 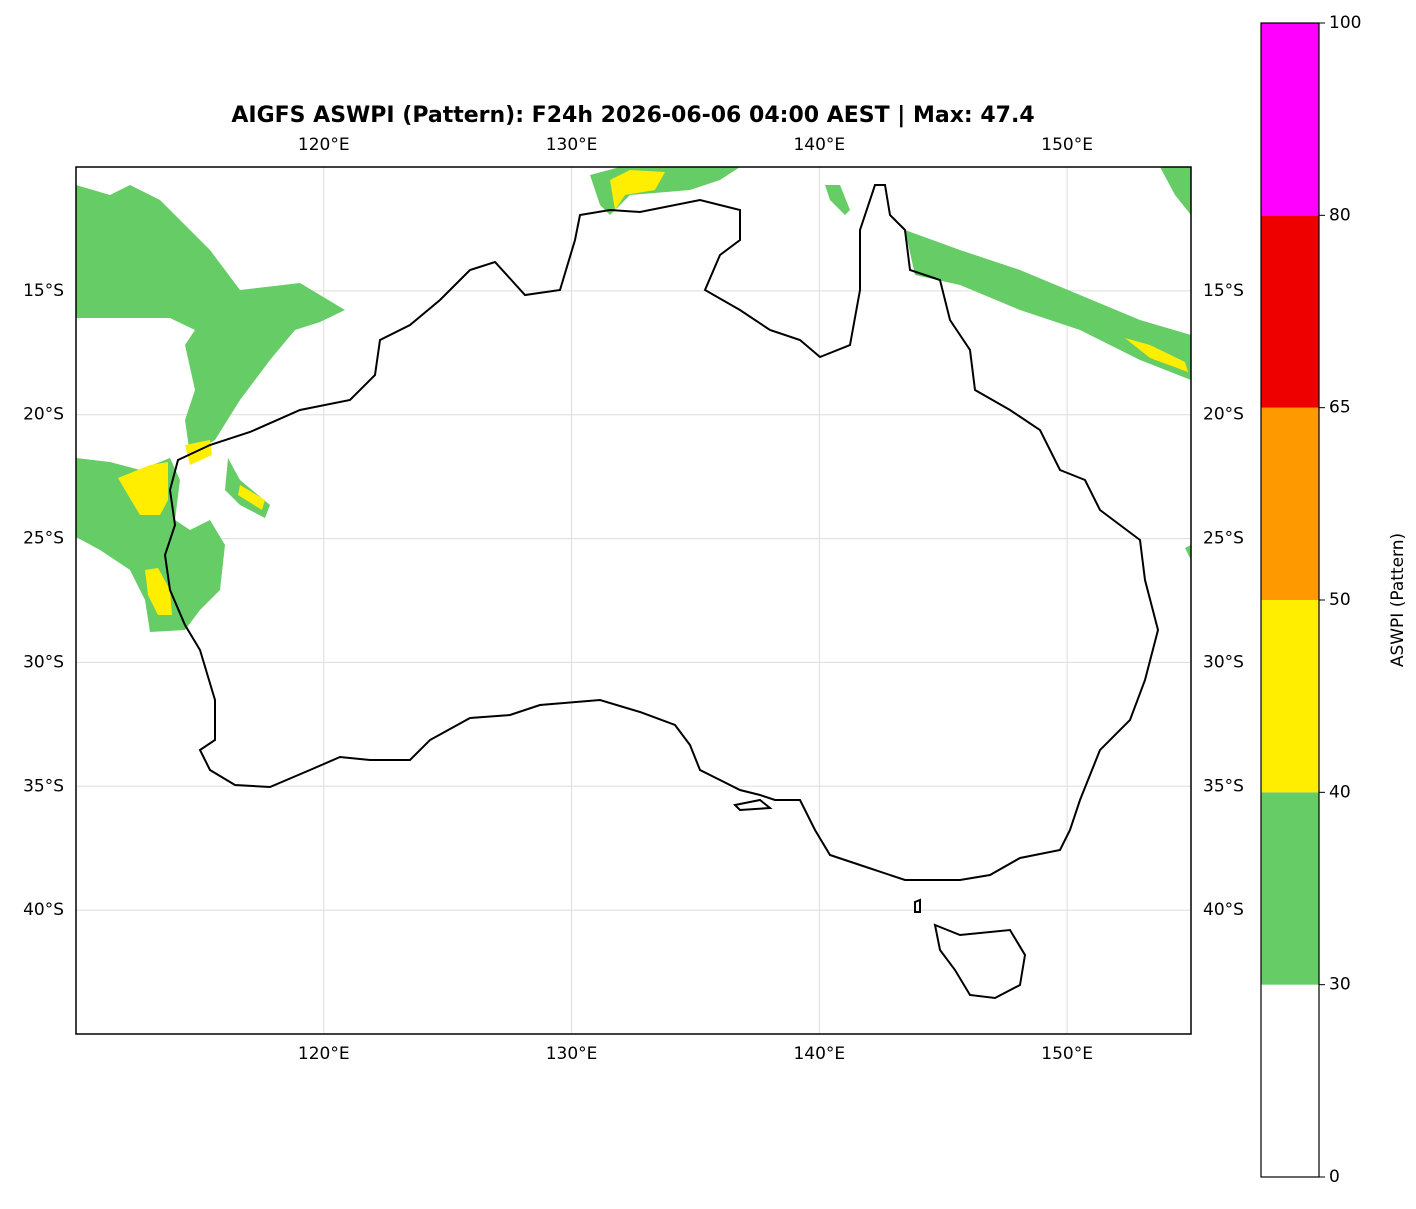 What do you see at coordinates (1340, 600) in the screenshot?
I see `colorbar-tick-label: 50` at bounding box center [1340, 600].